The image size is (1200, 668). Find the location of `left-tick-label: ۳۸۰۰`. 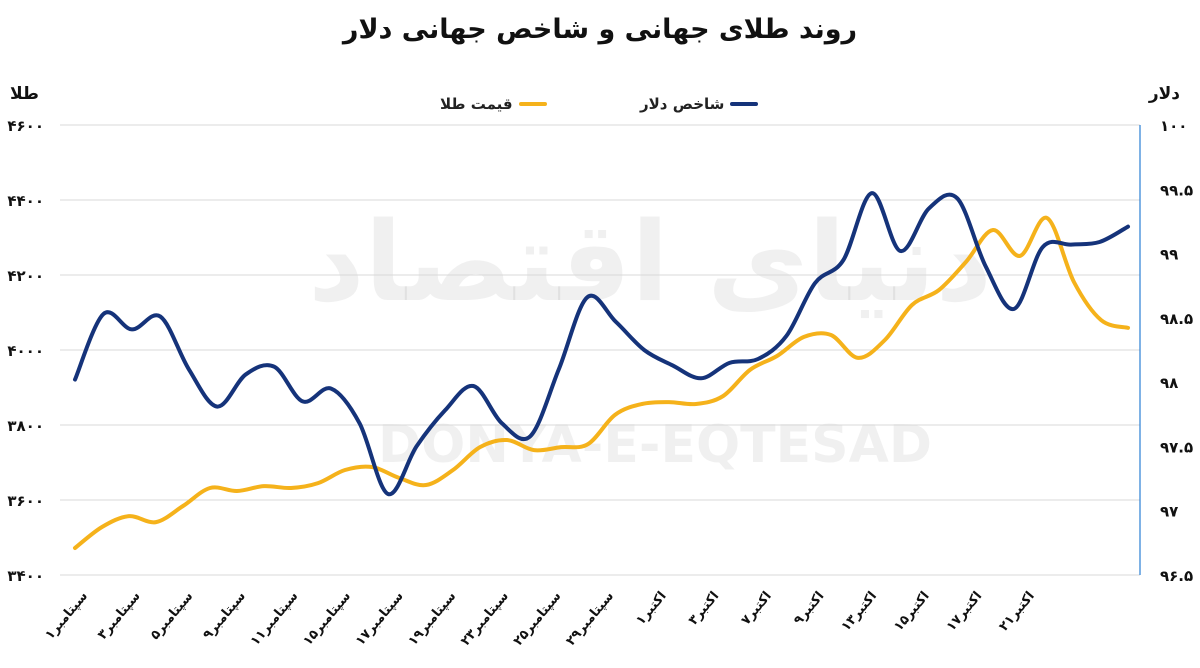

left-tick-label: ۳۸۰۰ is located at coordinates (25, 426).